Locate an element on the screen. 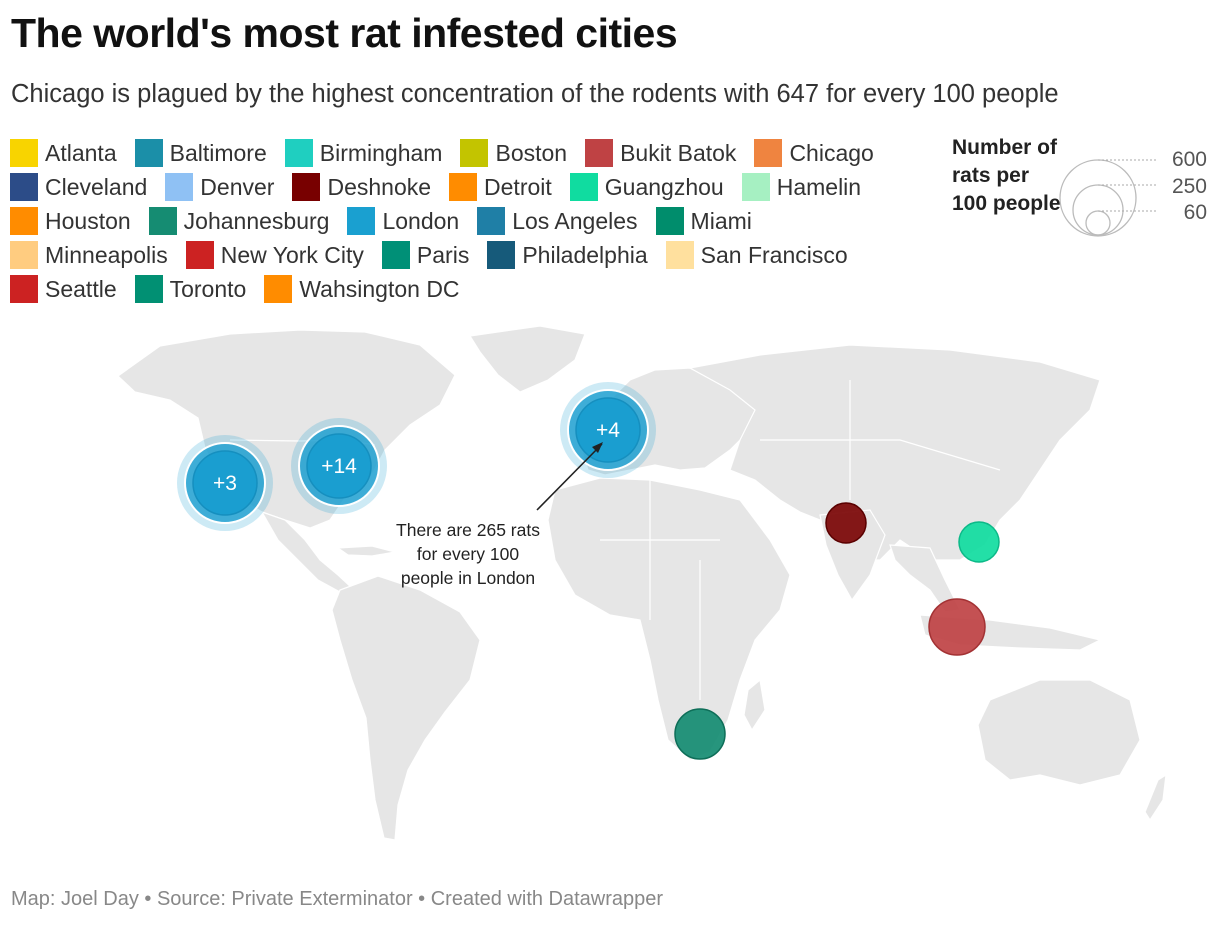 This screenshot has height=926, width=1220. legend-item: Bukit Batok is located at coordinates (660, 153).